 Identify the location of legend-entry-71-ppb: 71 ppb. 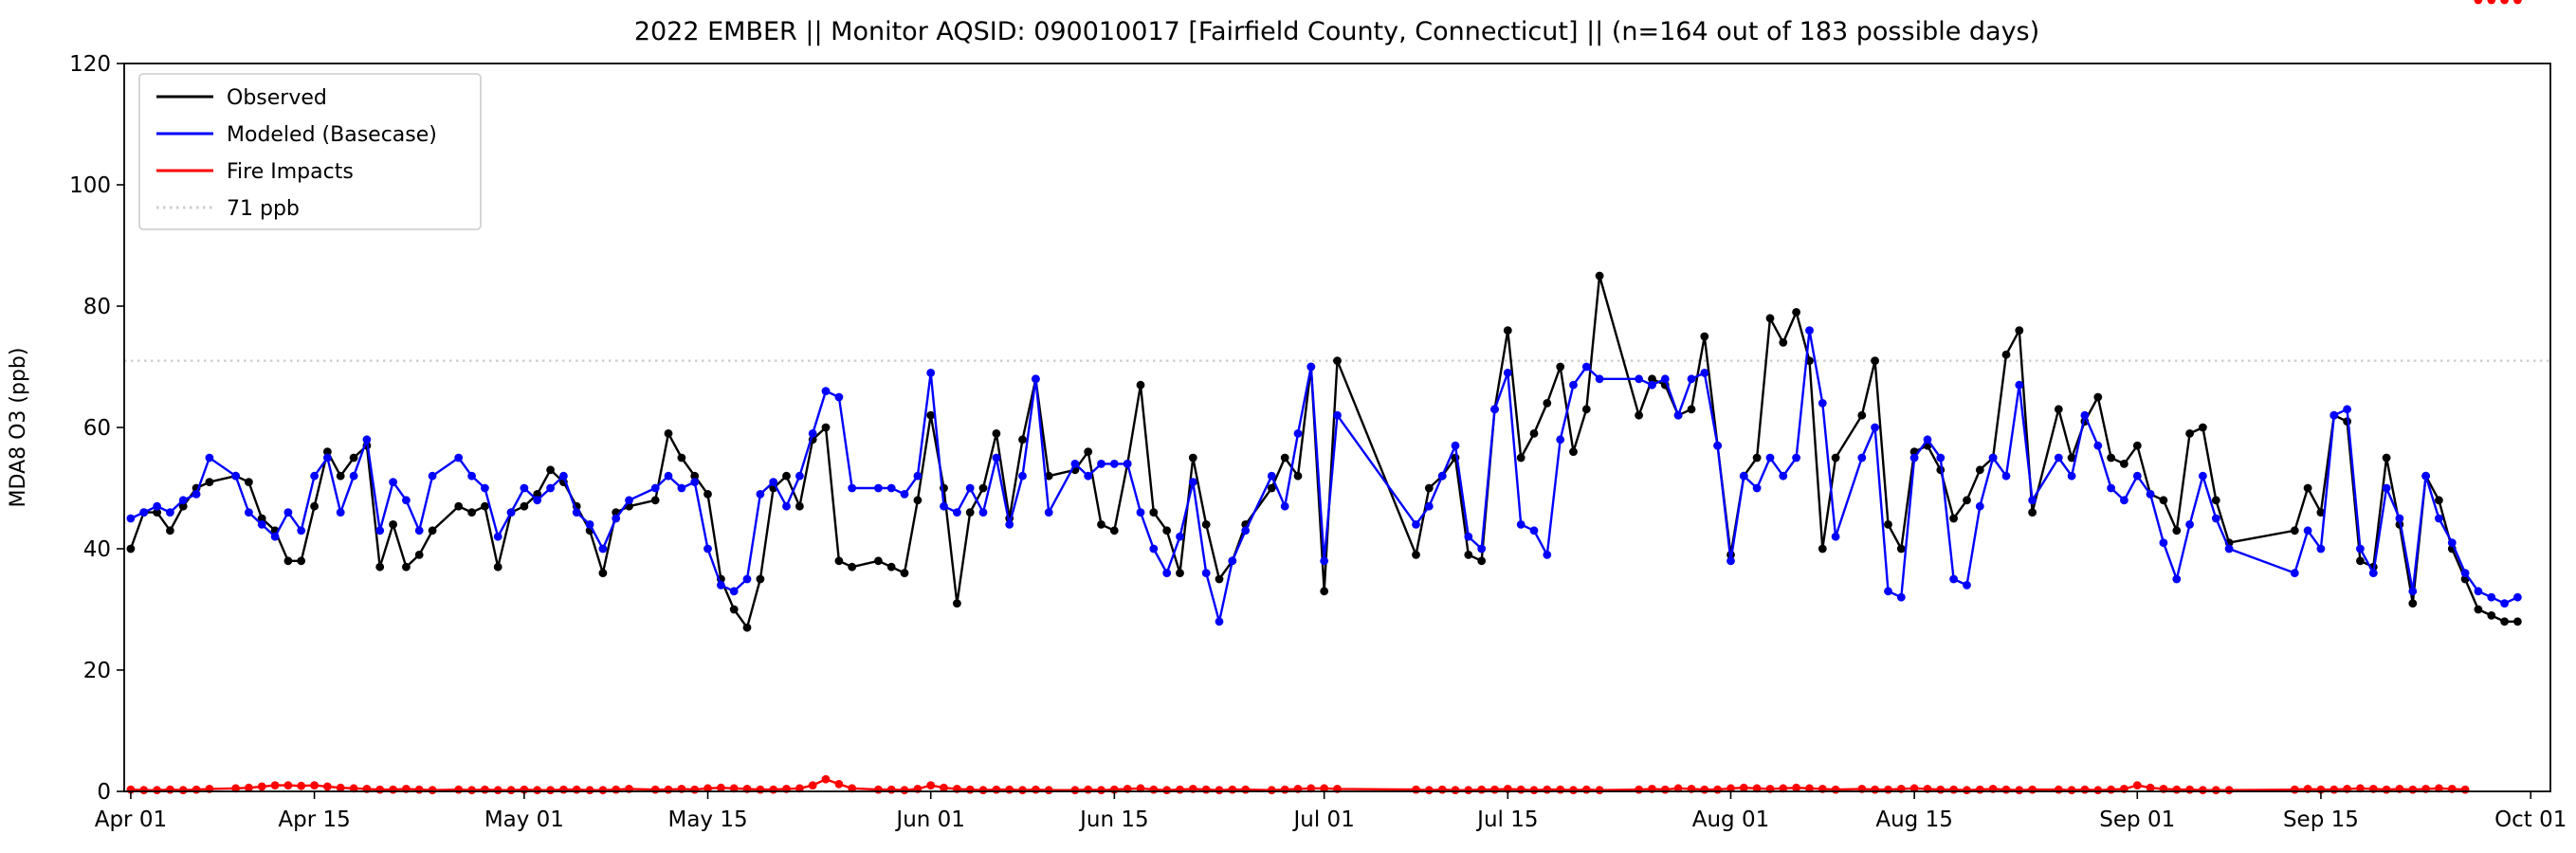
(228, 209).